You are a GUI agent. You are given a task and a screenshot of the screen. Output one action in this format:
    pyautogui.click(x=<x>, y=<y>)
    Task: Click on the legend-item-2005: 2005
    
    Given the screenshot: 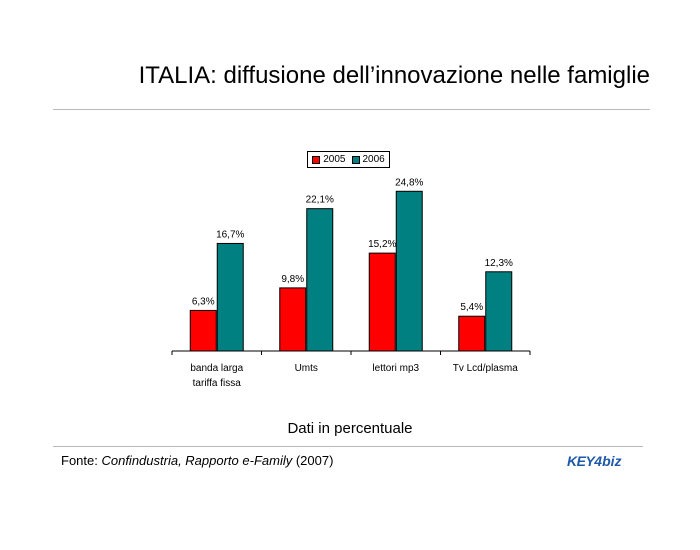 What is the action you would take?
    pyautogui.click(x=329, y=159)
    